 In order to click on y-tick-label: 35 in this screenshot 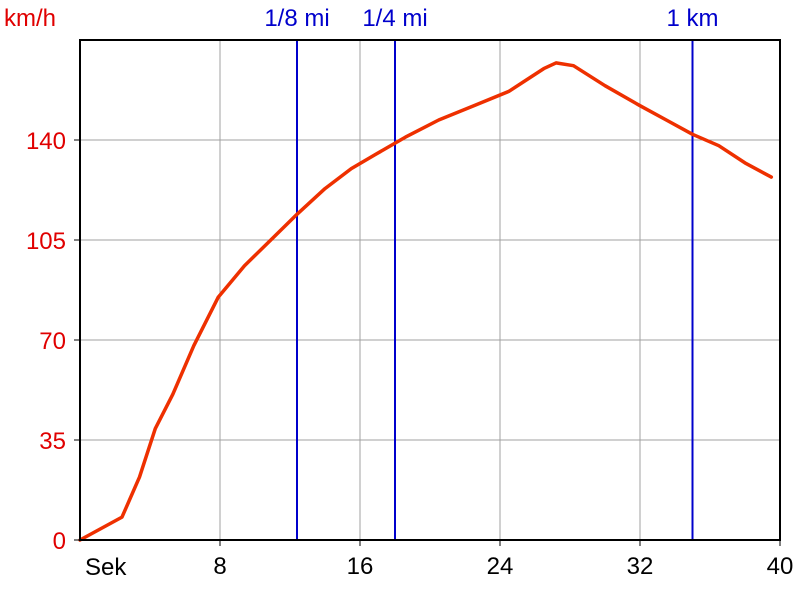, I will do `click(52, 441)`.